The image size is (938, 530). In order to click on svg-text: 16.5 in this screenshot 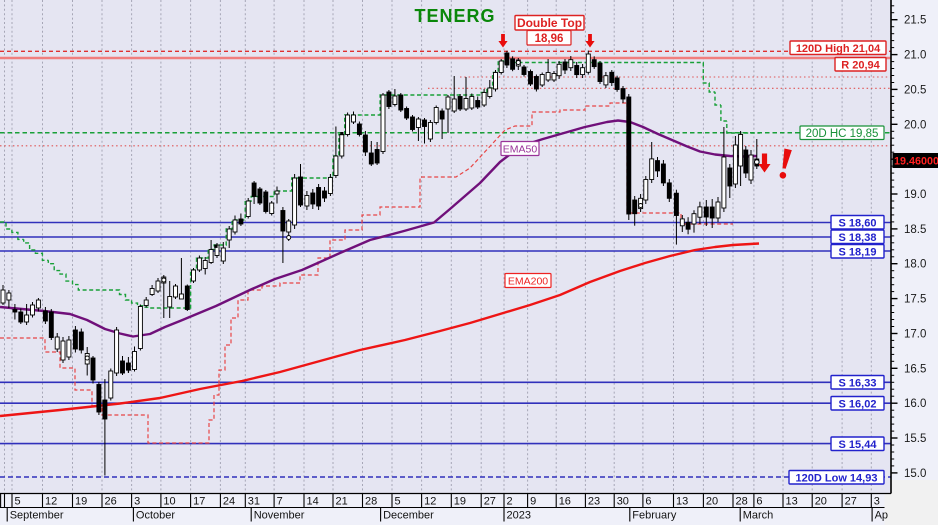, I will do `click(915, 369)`.